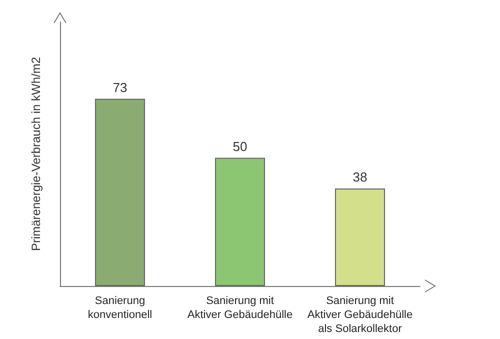  Describe the element at coordinates (36, 154) in the screenshot. I see `y-axis-title: Primärenergie-Verbrauch in kWh/m2` at that location.